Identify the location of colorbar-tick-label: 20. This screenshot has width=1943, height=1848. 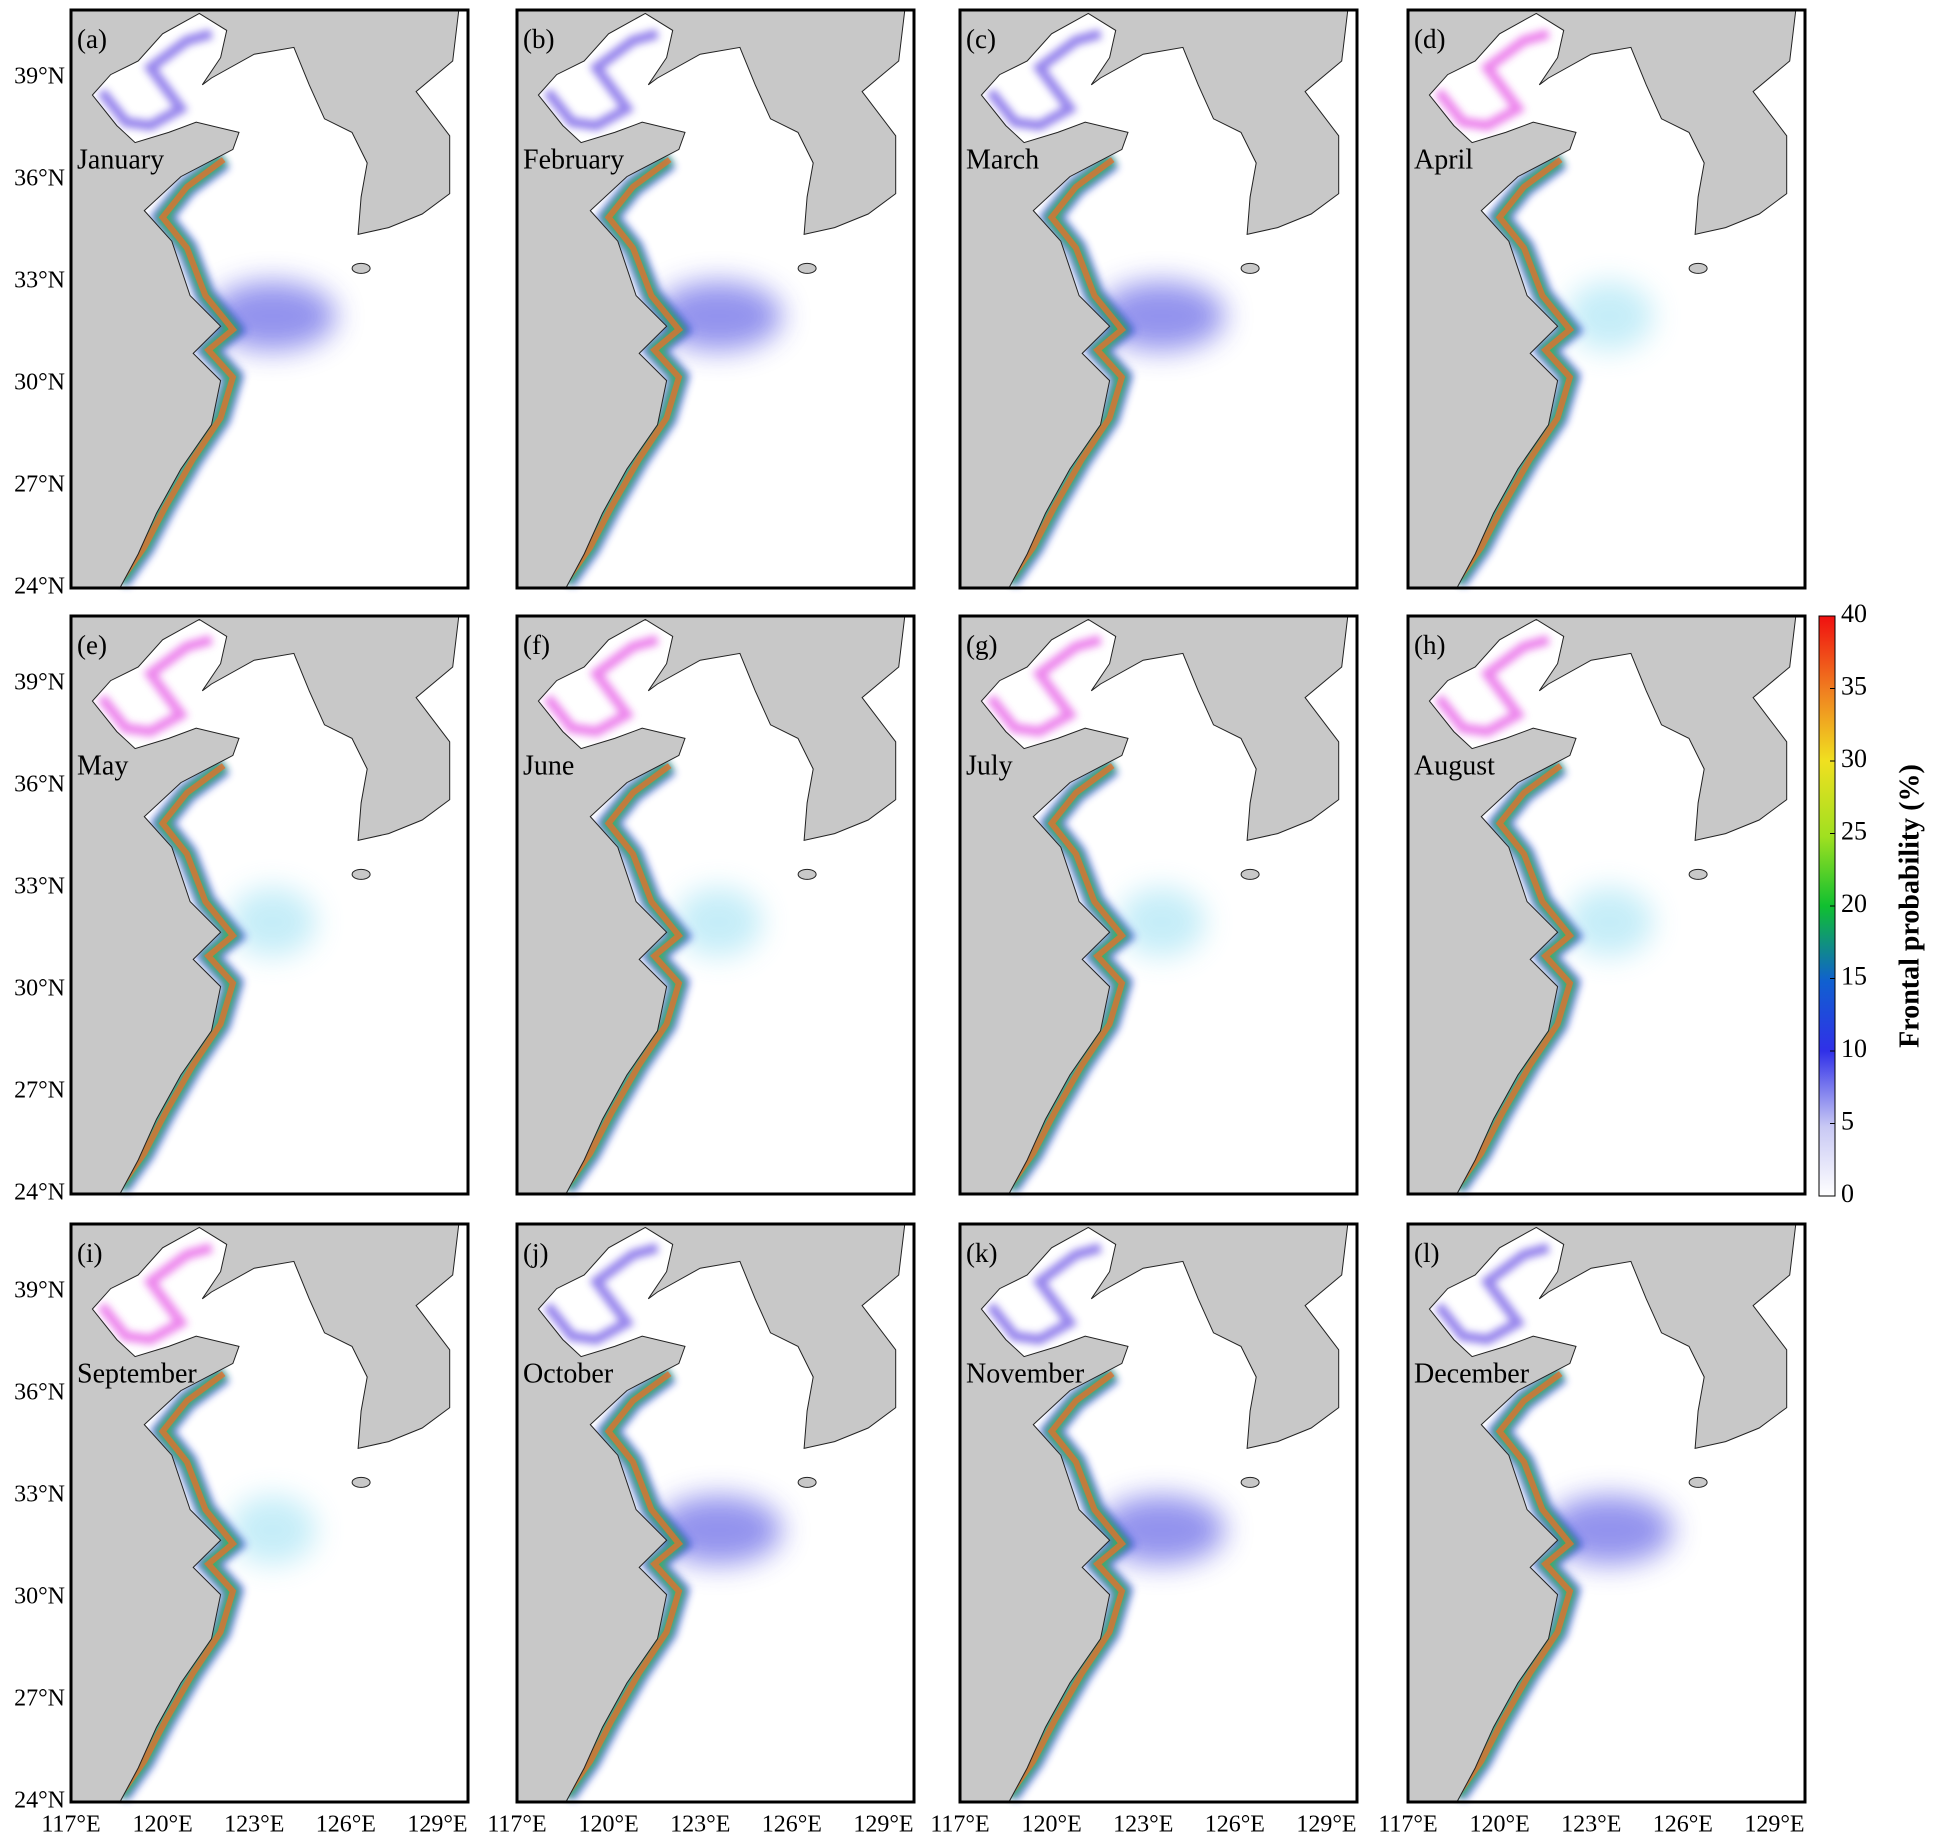
(1854, 903).